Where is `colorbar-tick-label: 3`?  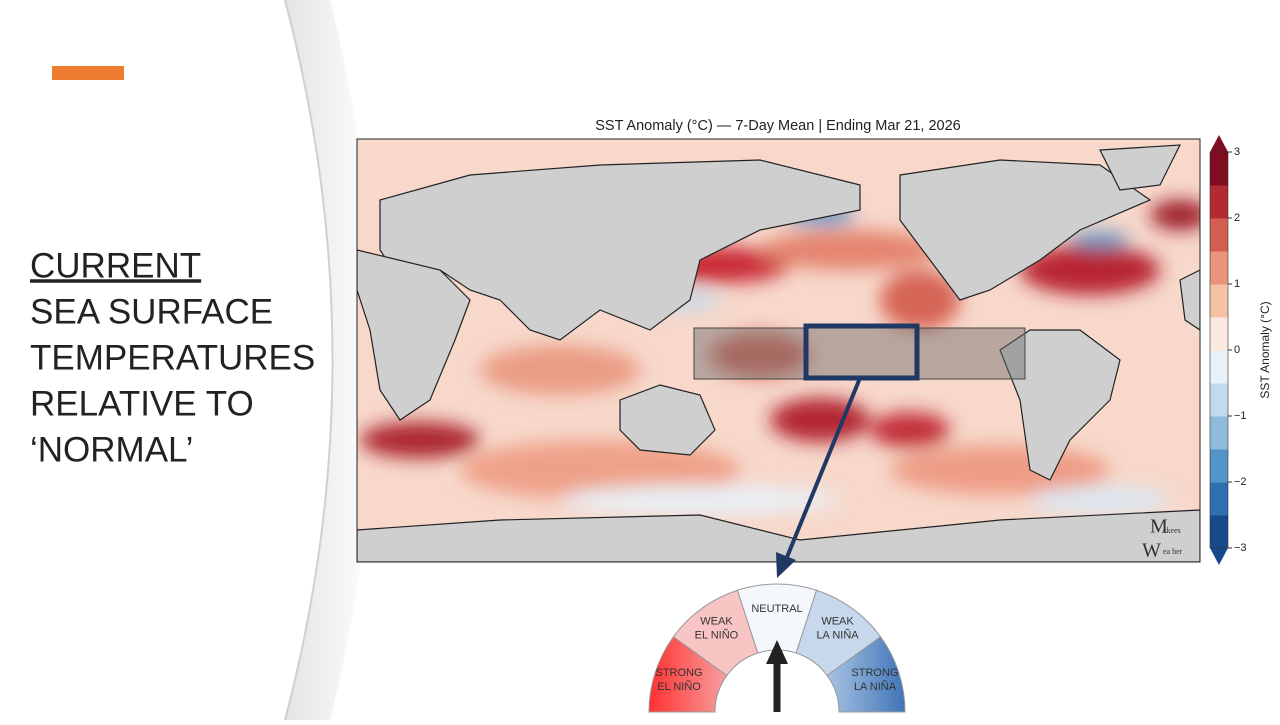 colorbar-tick-label: 3 is located at coordinates (1237, 152).